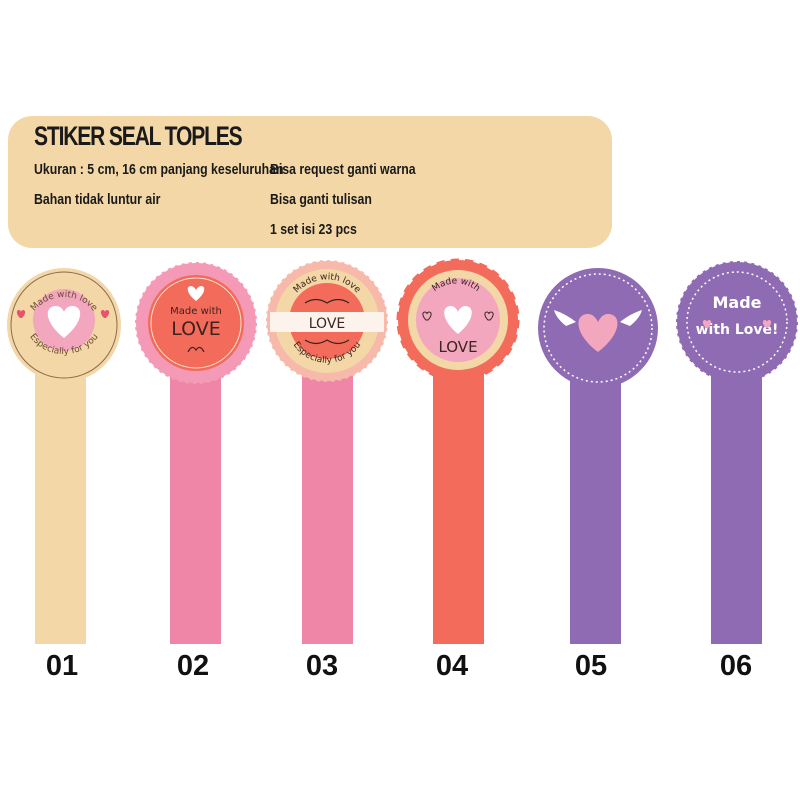  What do you see at coordinates (327, 324) in the screenshot?
I see `sticker-03-middle-text: LOVE` at bounding box center [327, 324].